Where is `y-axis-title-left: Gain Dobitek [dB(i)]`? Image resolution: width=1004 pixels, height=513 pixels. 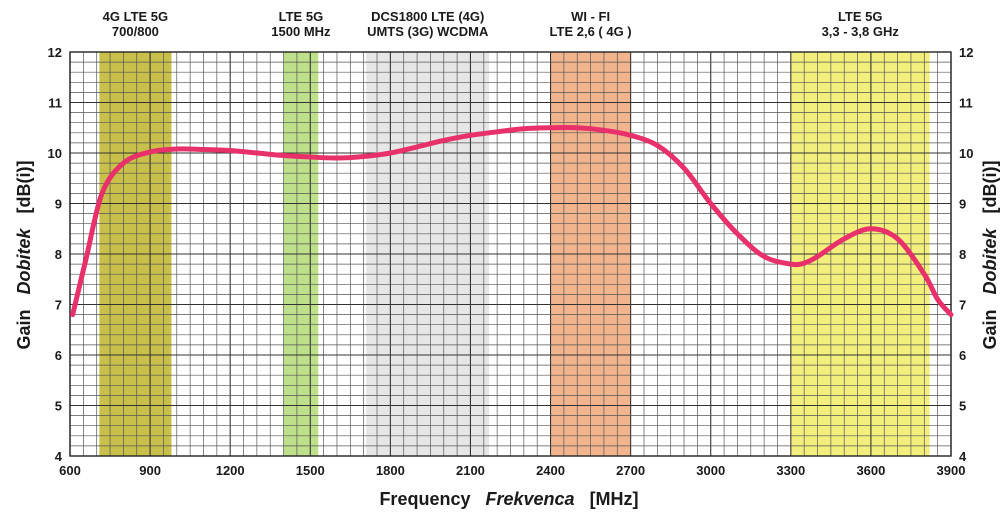 y-axis-title-left: Gain Dobitek [dB(i)] is located at coordinates (24, 254).